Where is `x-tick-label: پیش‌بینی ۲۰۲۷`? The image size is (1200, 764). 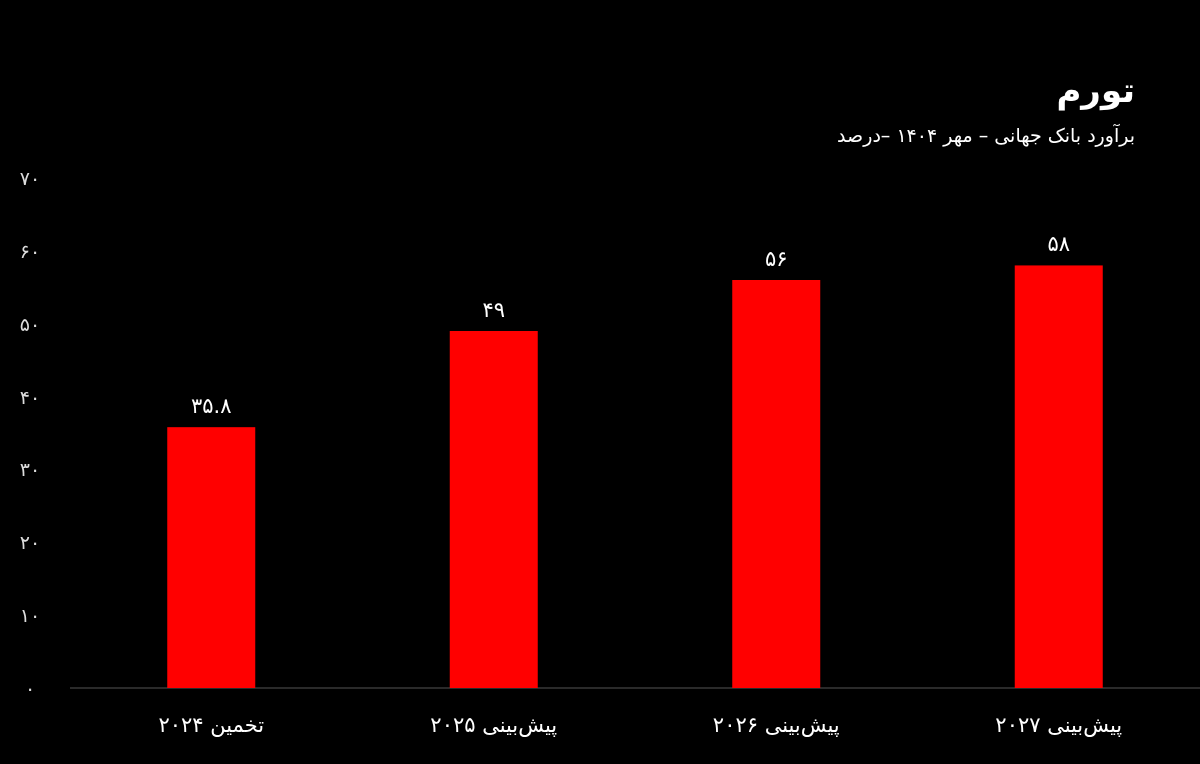
x-tick-label: پیش‌بینی ۲۰۲۷ is located at coordinates (1059, 725).